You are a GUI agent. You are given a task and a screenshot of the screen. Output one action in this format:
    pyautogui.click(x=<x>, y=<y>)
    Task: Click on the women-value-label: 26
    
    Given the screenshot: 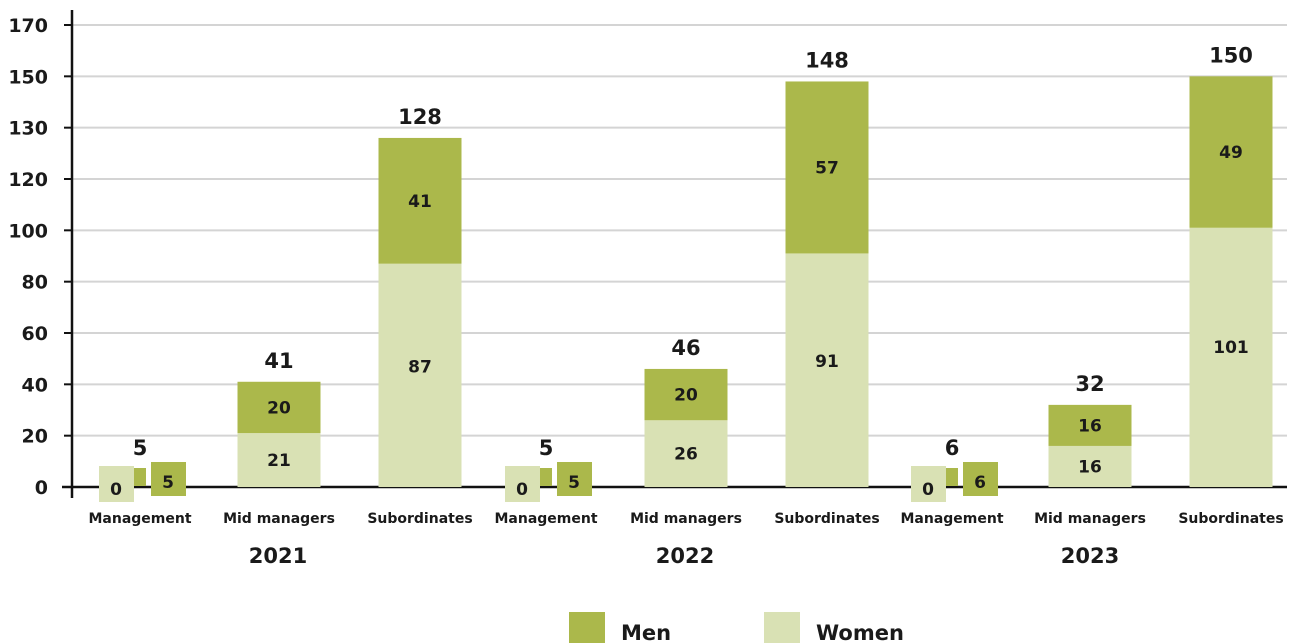 What is the action you would take?
    pyautogui.click(x=686, y=455)
    